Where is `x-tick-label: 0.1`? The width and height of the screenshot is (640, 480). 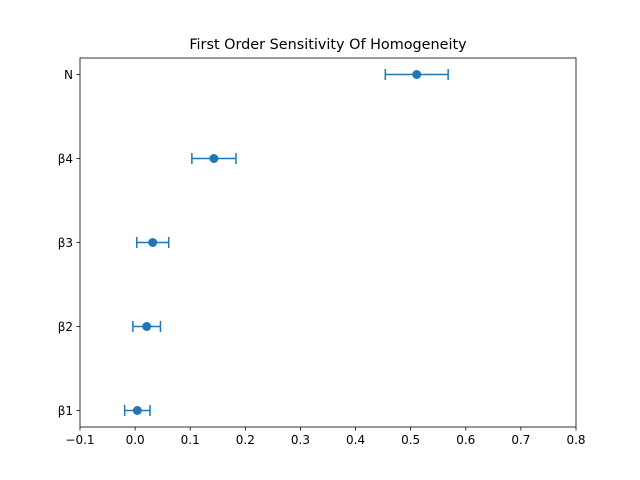
x-tick-label: 0.1 is located at coordinates (190, 440).